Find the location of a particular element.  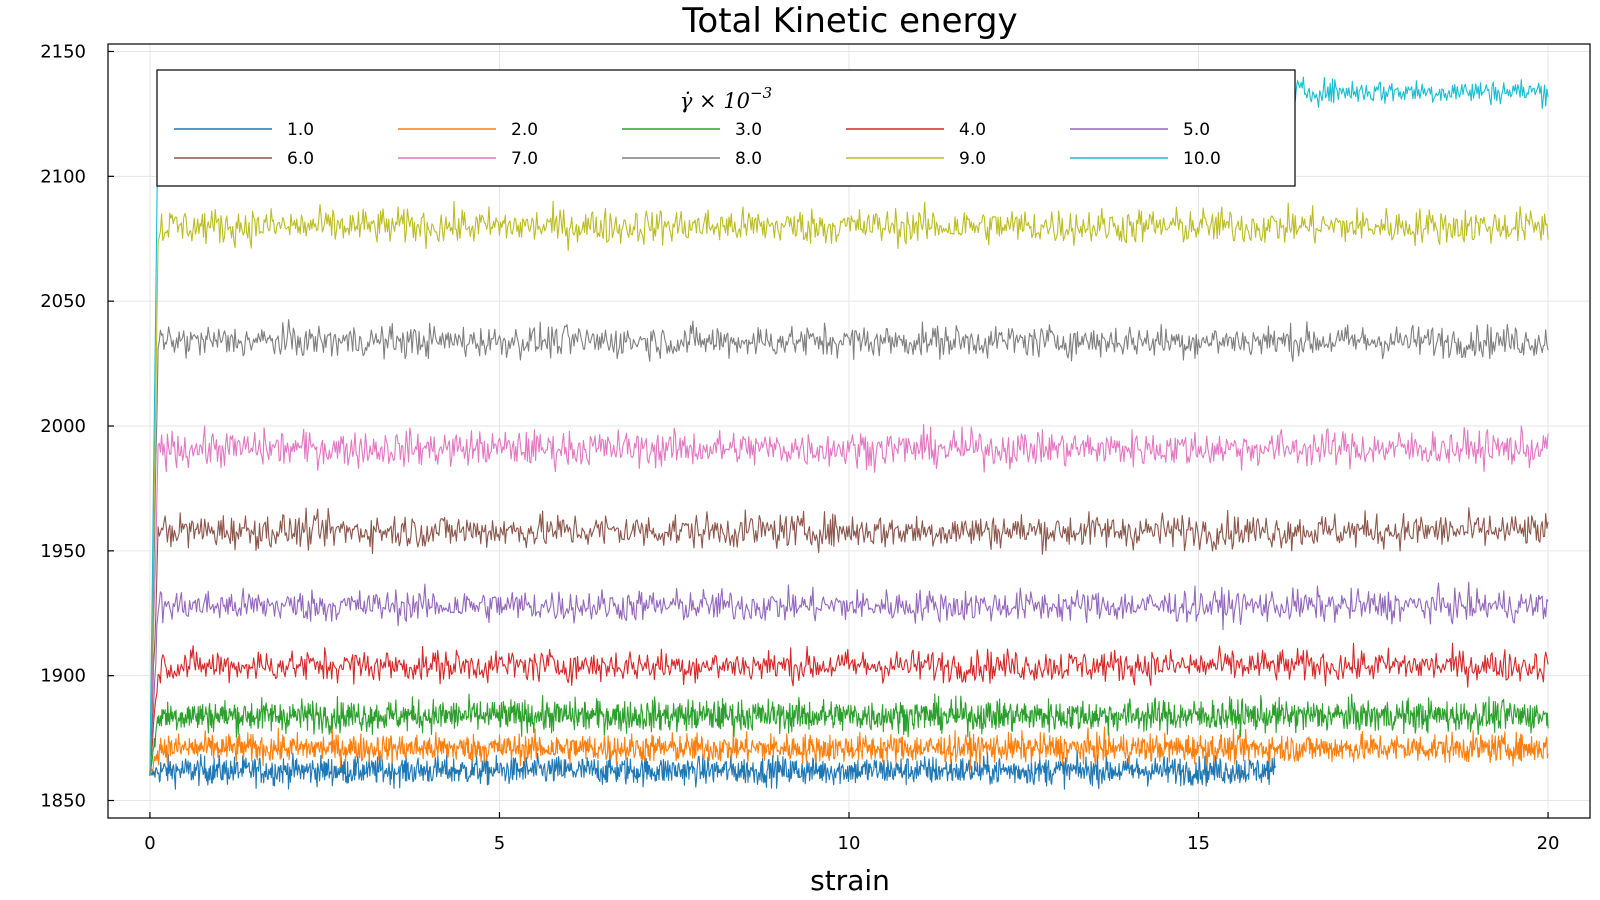

y-tick-label: 1950 is located at coordinates (63, 551).